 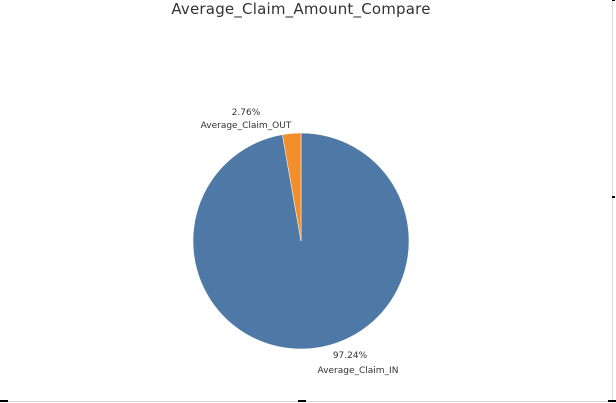 What do you see at coordinates (246, 113) in the screenshot?
I see `slice-label-average-claim-out-percent: 2.76%` at bounding box center [246, 113].